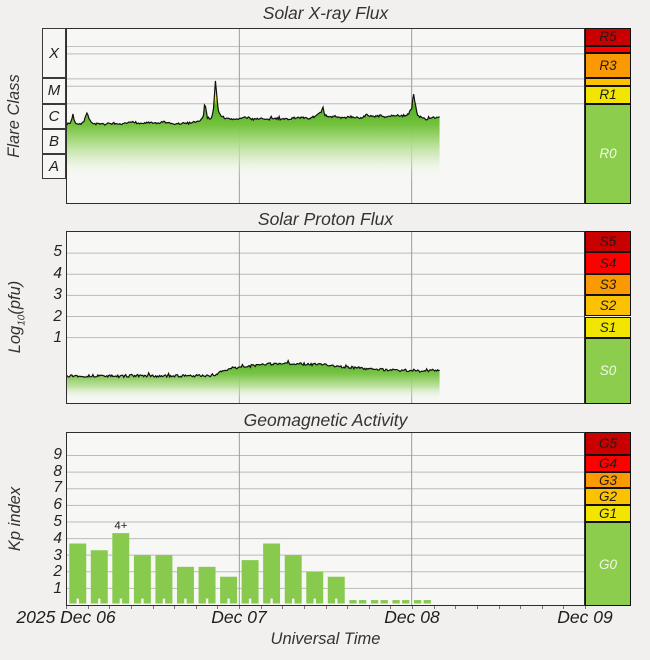  What do you see at coordinates (14, 116) in the screenshot?
I see `flare-class-ylabel: Flare Class` at bounding box center [14, 116].